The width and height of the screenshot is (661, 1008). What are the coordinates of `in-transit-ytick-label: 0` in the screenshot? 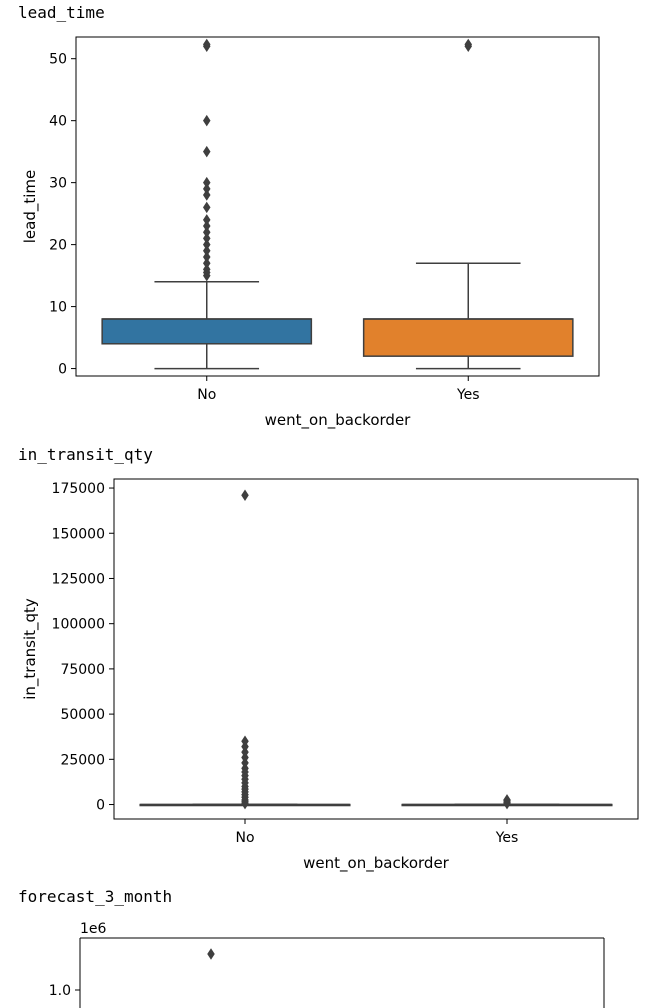 It's located at (100, 806).